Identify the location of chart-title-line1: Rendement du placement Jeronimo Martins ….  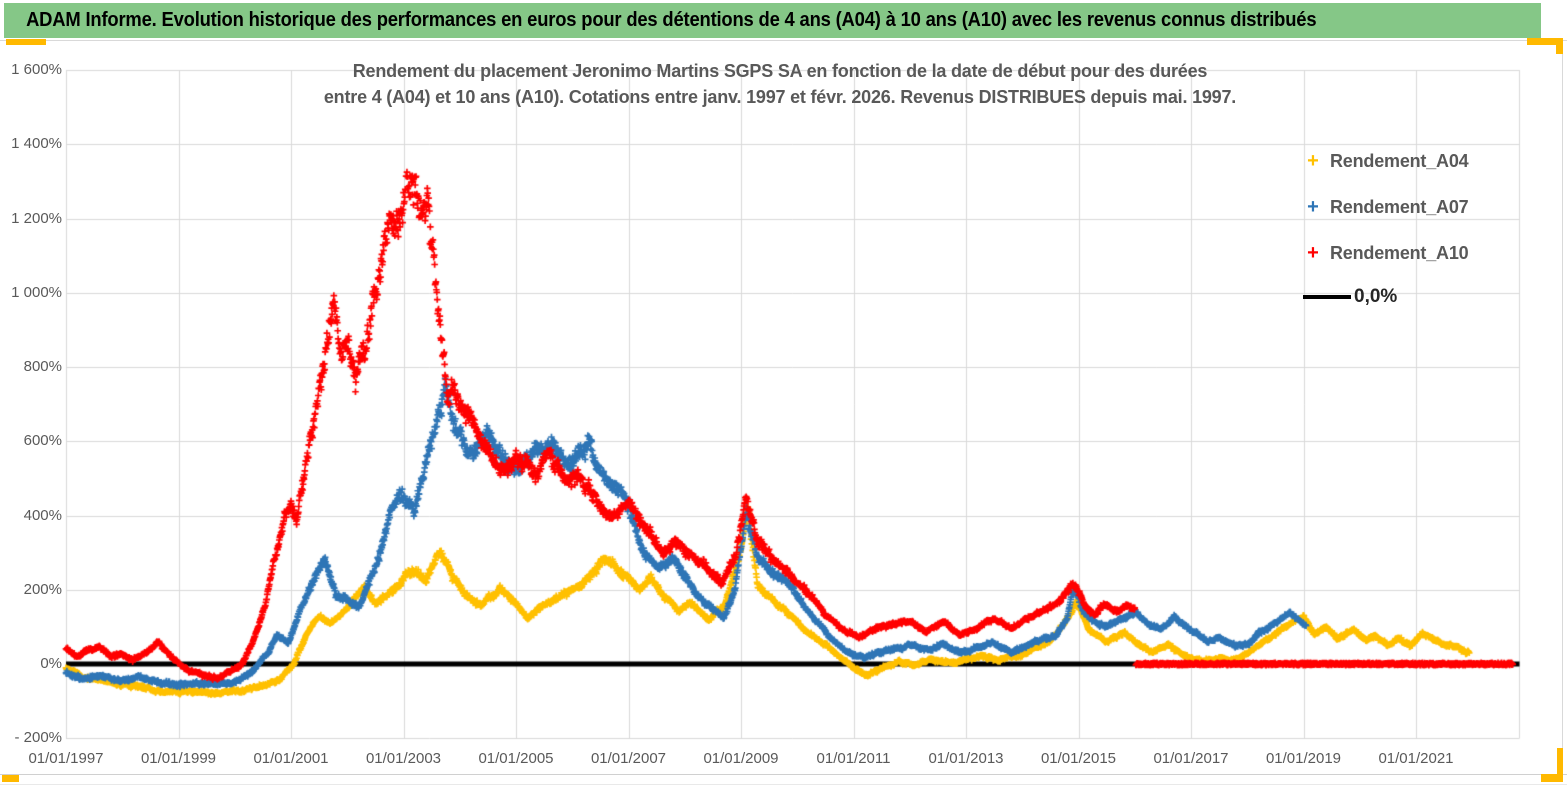
(780, 71).